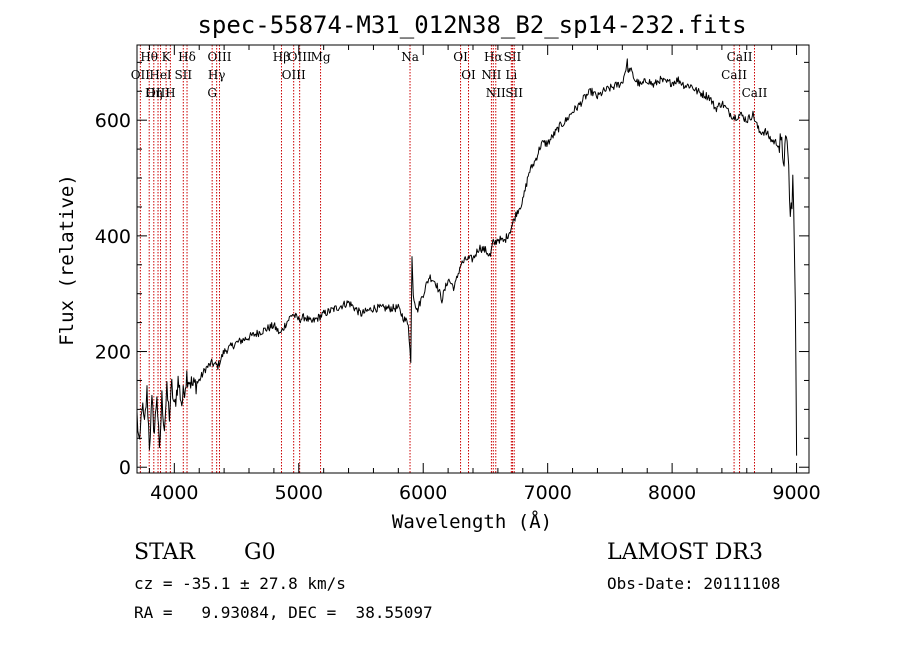 The height and width of the screenshot is (649, 900). What do you see at coordinates (685, 552) in the screenshot?
I see `survey-name: LAMOST DR3` at bounding box center [685, 552].